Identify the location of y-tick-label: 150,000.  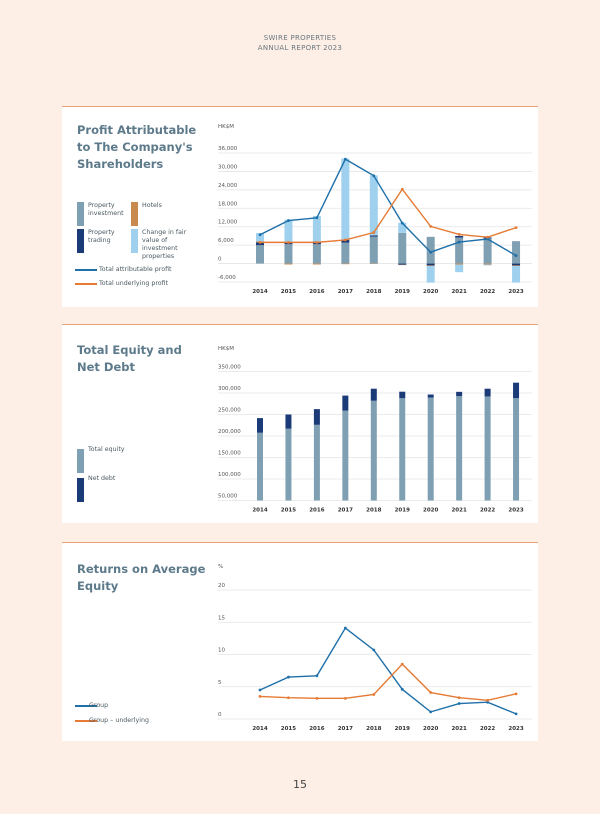
(229, 454).